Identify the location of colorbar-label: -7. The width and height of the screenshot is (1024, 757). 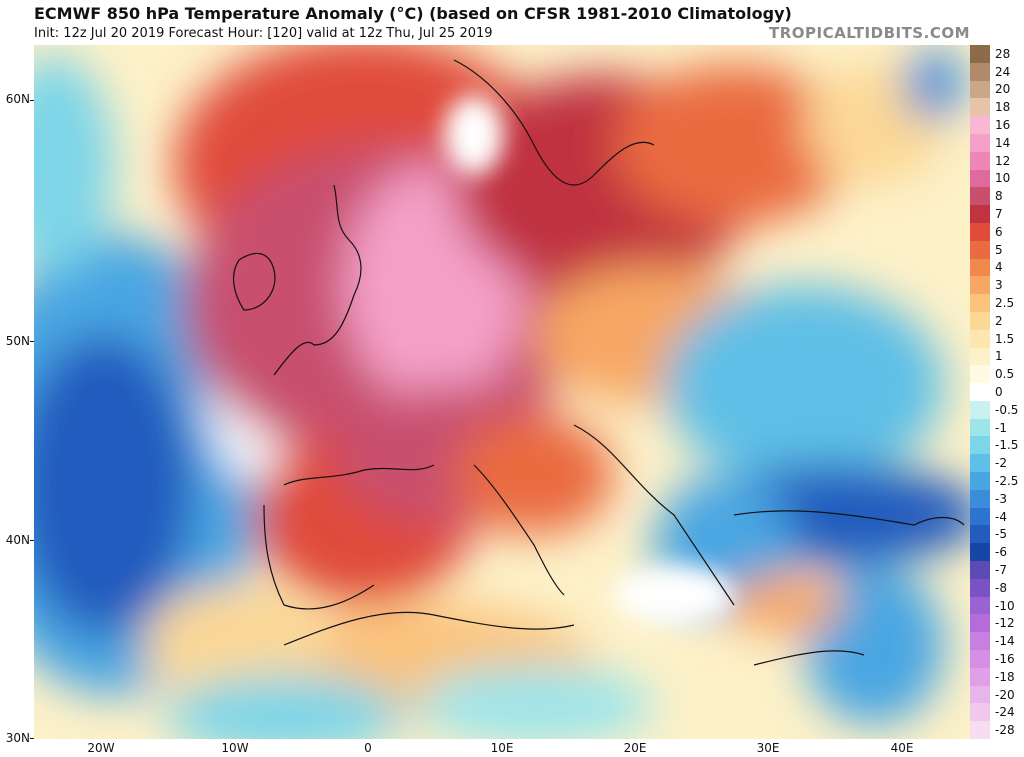
(1001, 569).